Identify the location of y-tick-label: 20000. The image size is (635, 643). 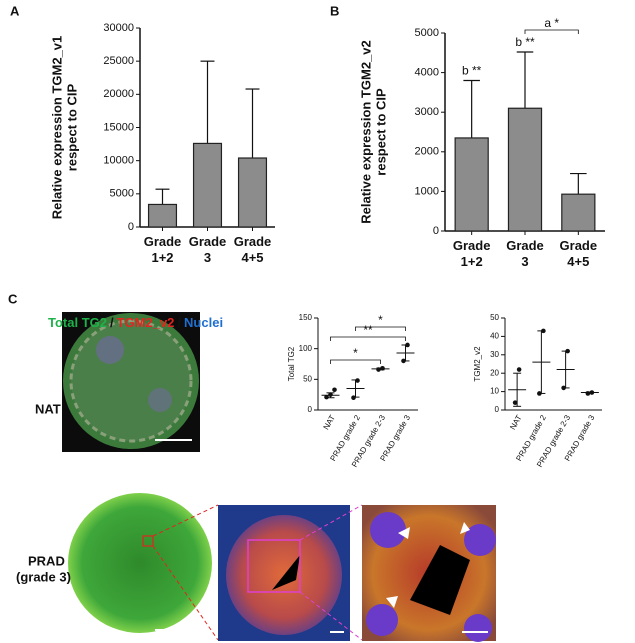
(118, 94).